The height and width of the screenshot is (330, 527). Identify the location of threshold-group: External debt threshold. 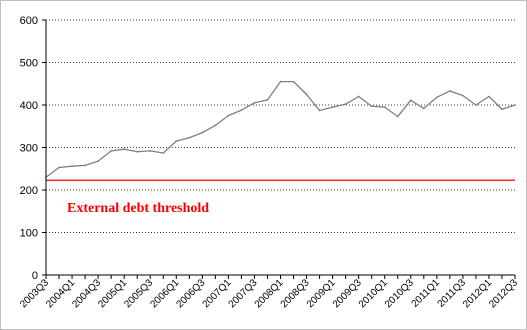
(280, 197).